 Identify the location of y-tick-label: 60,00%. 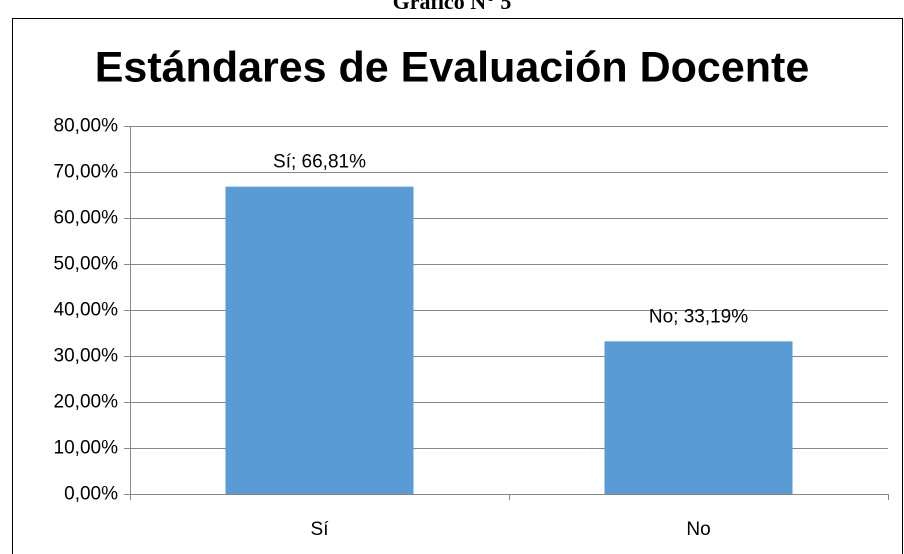
(86, 218).